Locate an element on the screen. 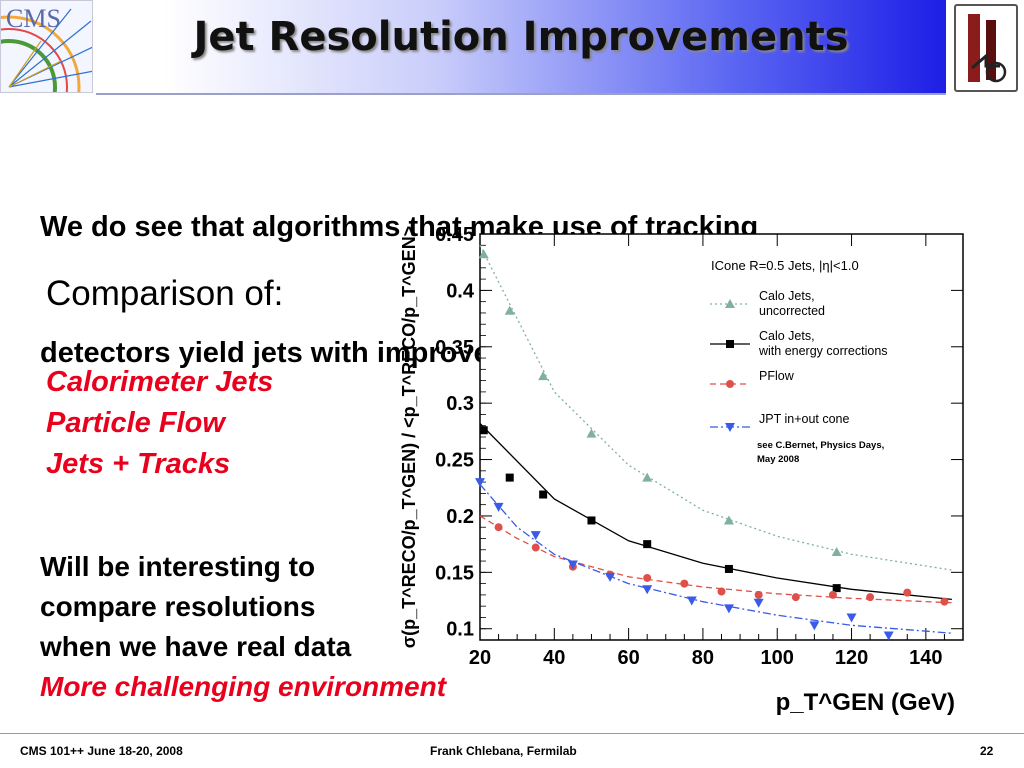 This screenshot has height=768, width=1024. y-axis-title: σ(p_T^RECO/p_T^GEN) / <p_T^RECO/p_T^GEN> is located at coordinates (409, 437).